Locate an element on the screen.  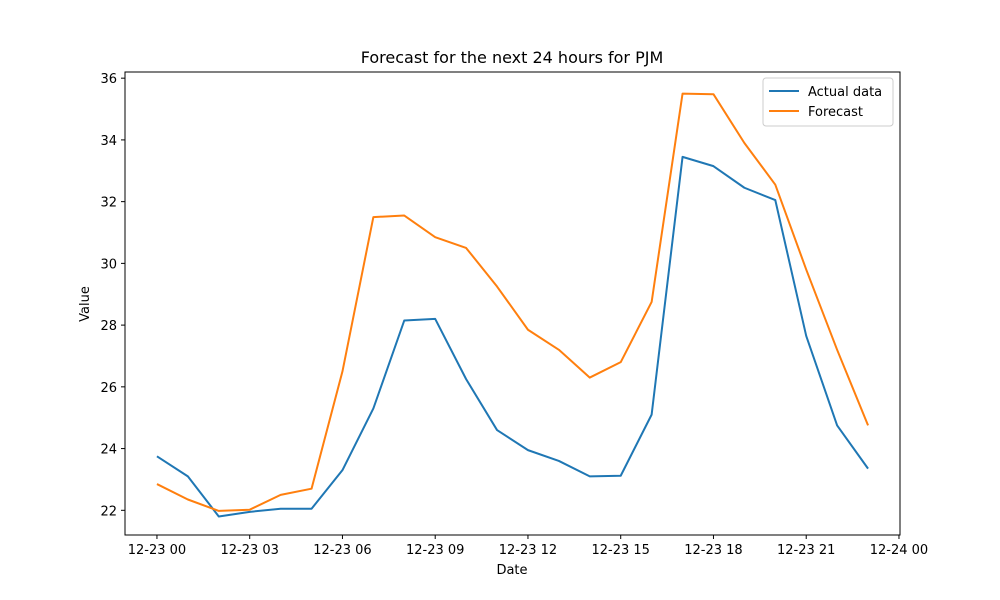
y-tick-label: 32 is located at coordinates (108, 203).